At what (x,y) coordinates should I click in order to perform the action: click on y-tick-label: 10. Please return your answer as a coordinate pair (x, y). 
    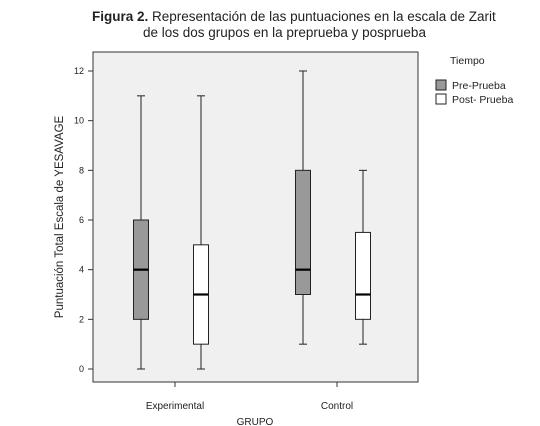
    Looking at the image, I should click on (79, 121).